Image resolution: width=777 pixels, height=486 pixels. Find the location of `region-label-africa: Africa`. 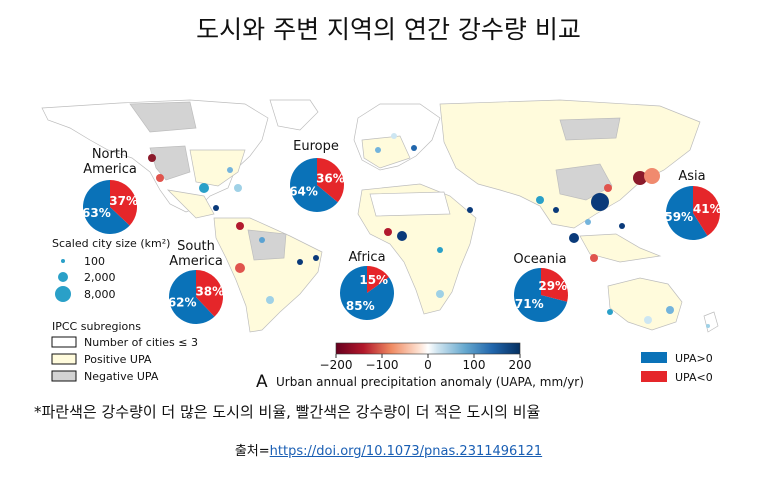

region-label-africa: Africa is located at coordinates (366, 257).